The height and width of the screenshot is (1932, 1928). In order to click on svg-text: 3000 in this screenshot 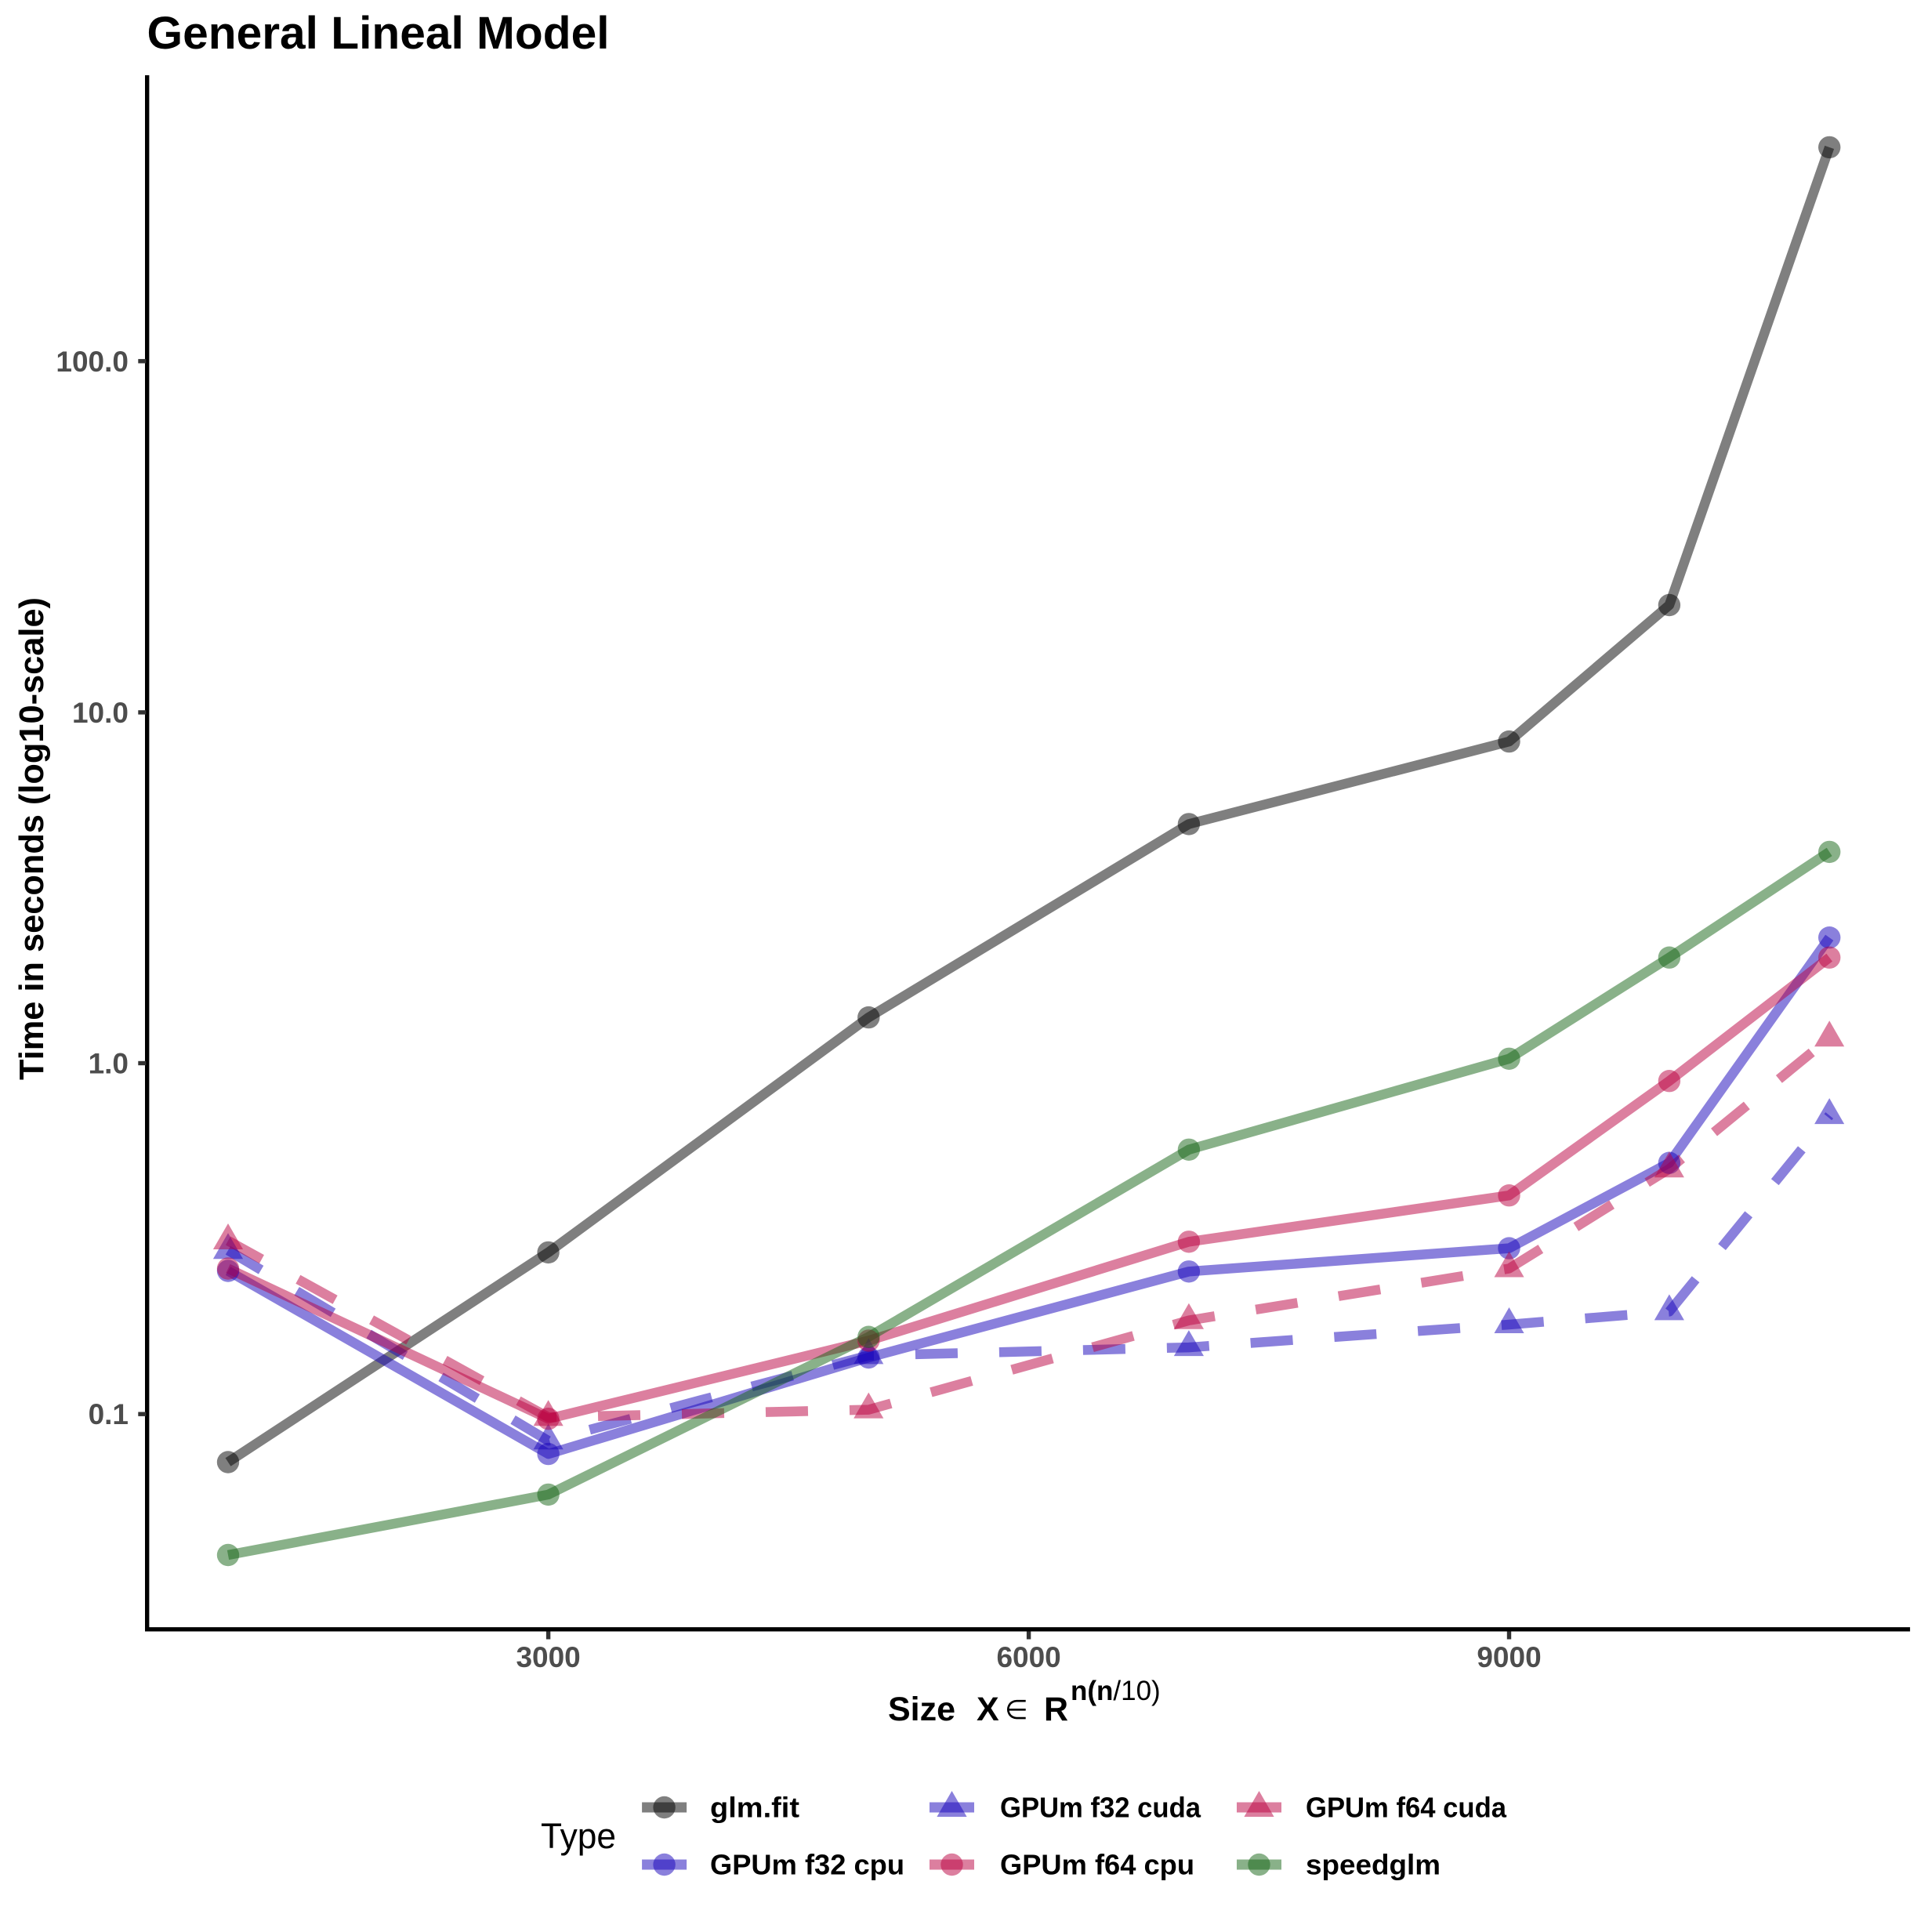, I will do `click(548, 1657)`.